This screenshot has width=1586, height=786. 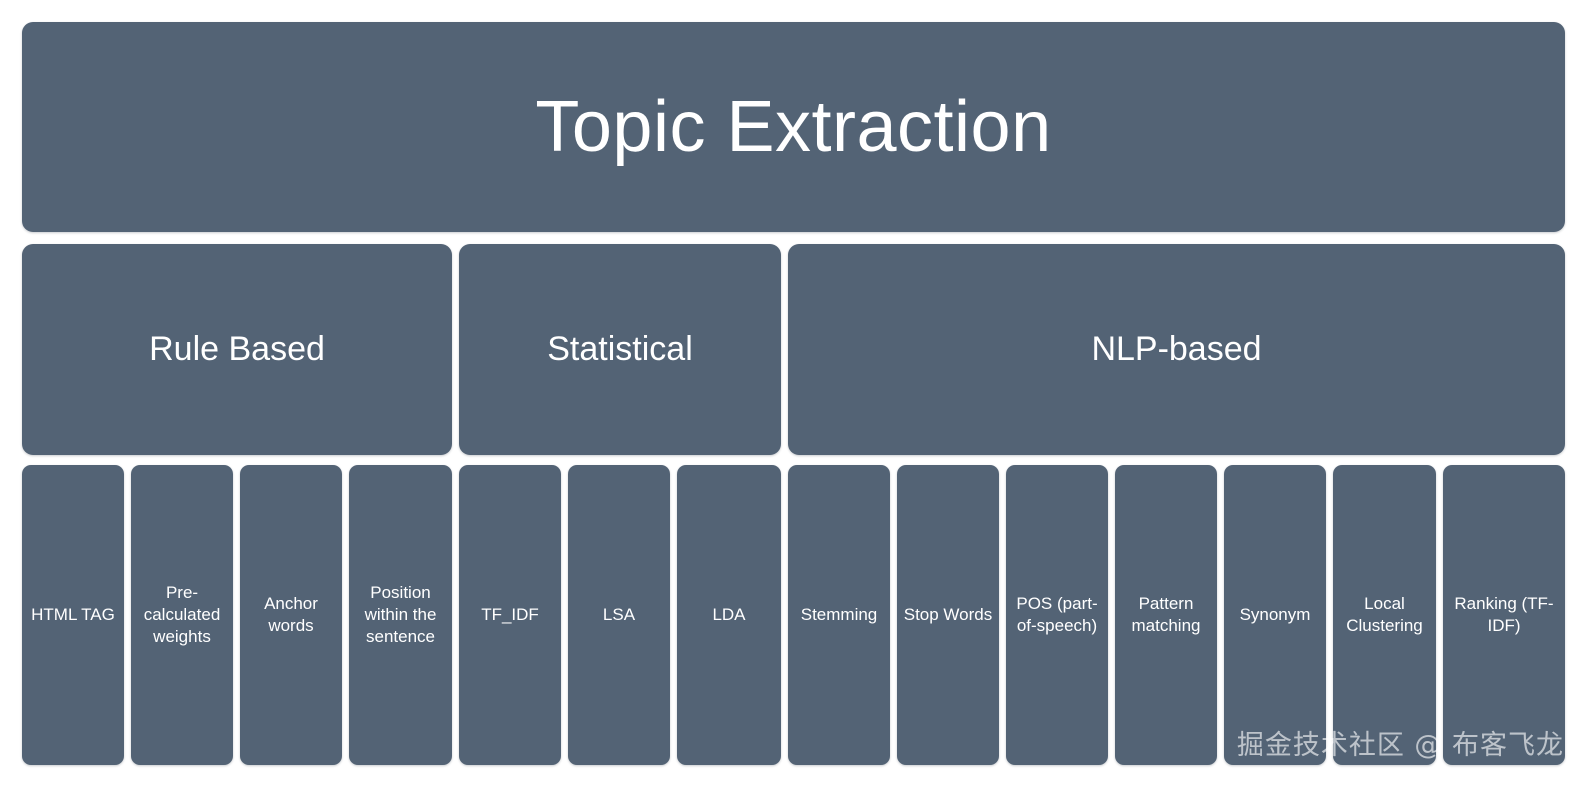 What do you see at coordinates (182, 615) in the screenshot?
I see `leaf-node-pre-calculated-weights: Pre-calculated weights` at bounding box center [182, 615].